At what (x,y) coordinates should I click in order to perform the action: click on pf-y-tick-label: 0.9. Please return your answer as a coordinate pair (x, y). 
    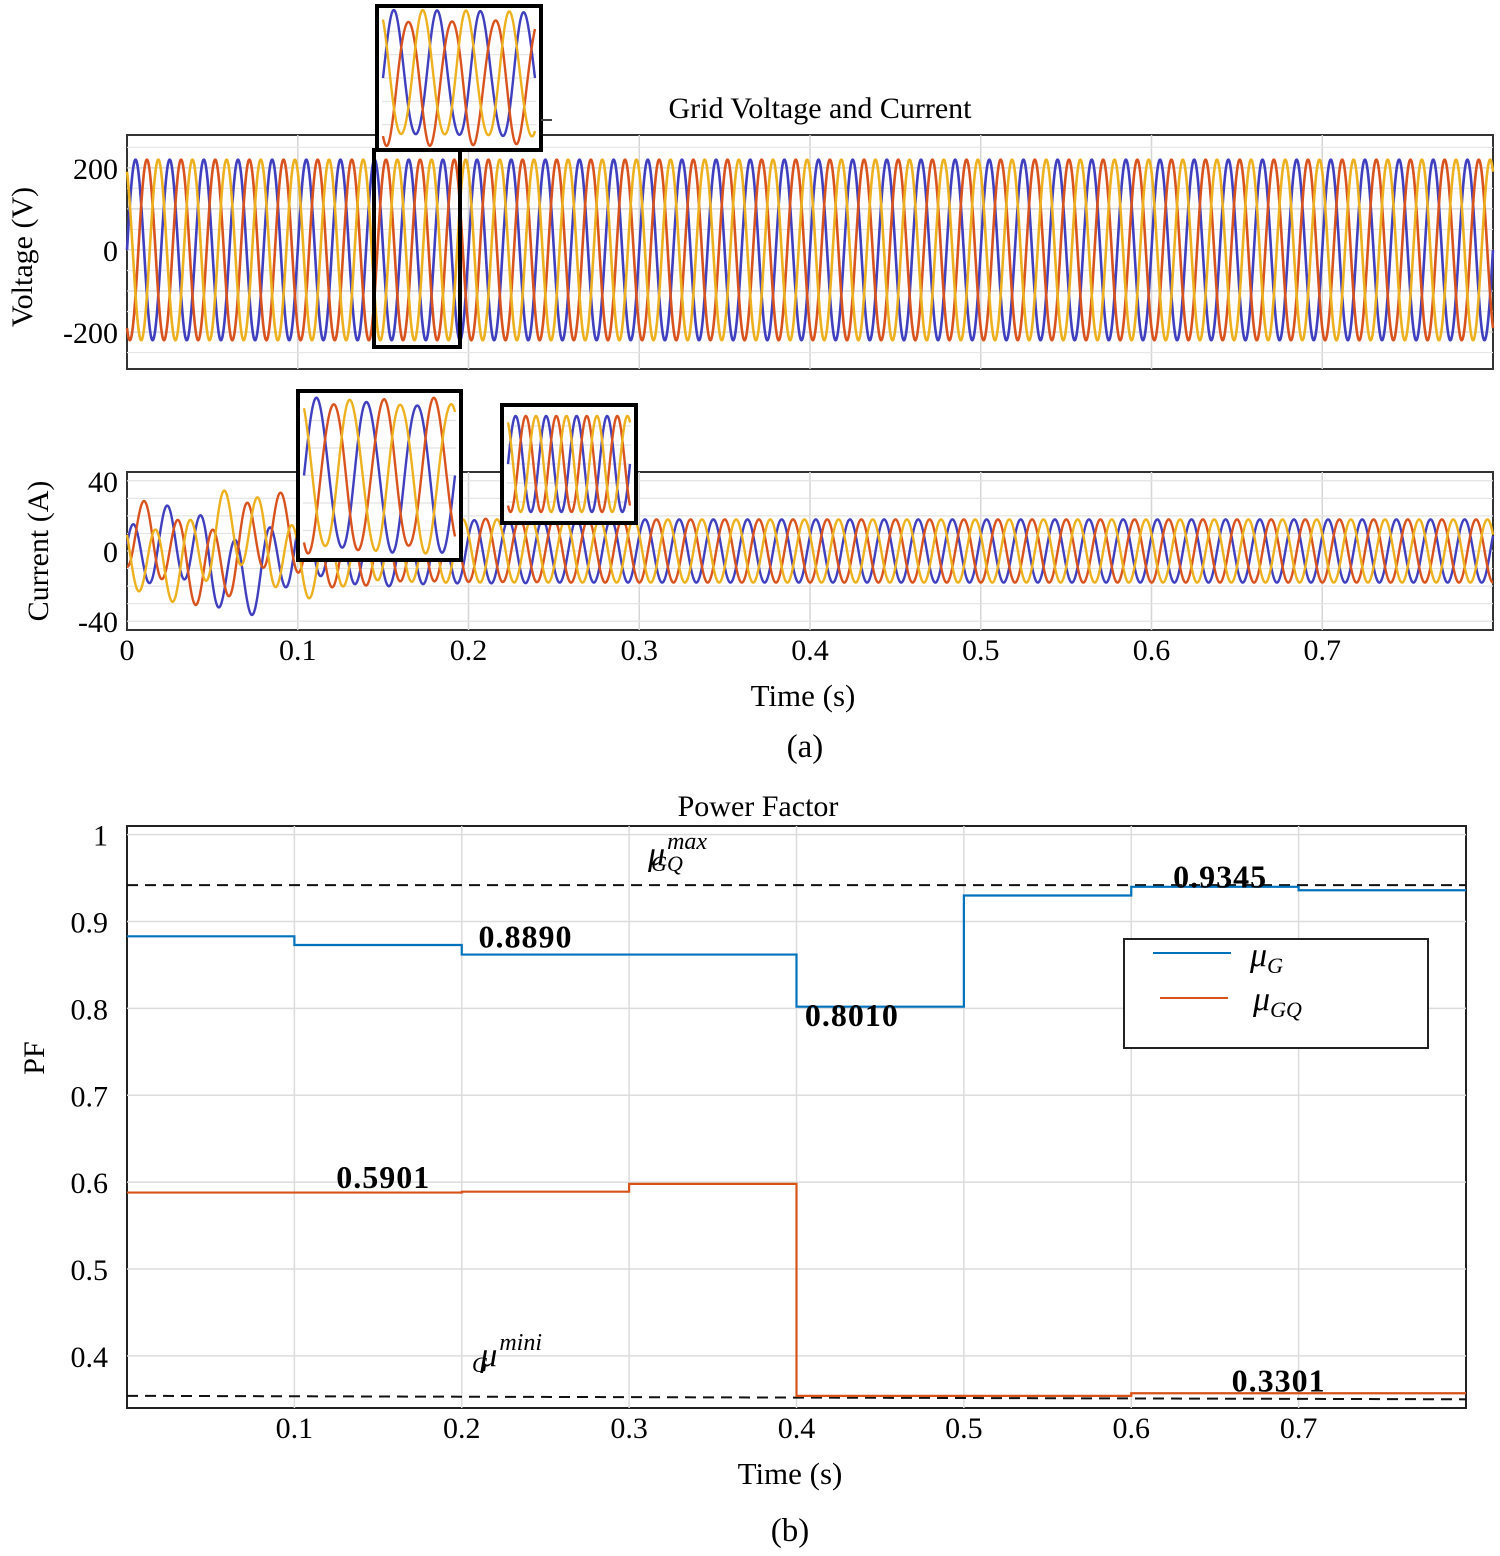
    Looking at the image, I should click on (90, 923).